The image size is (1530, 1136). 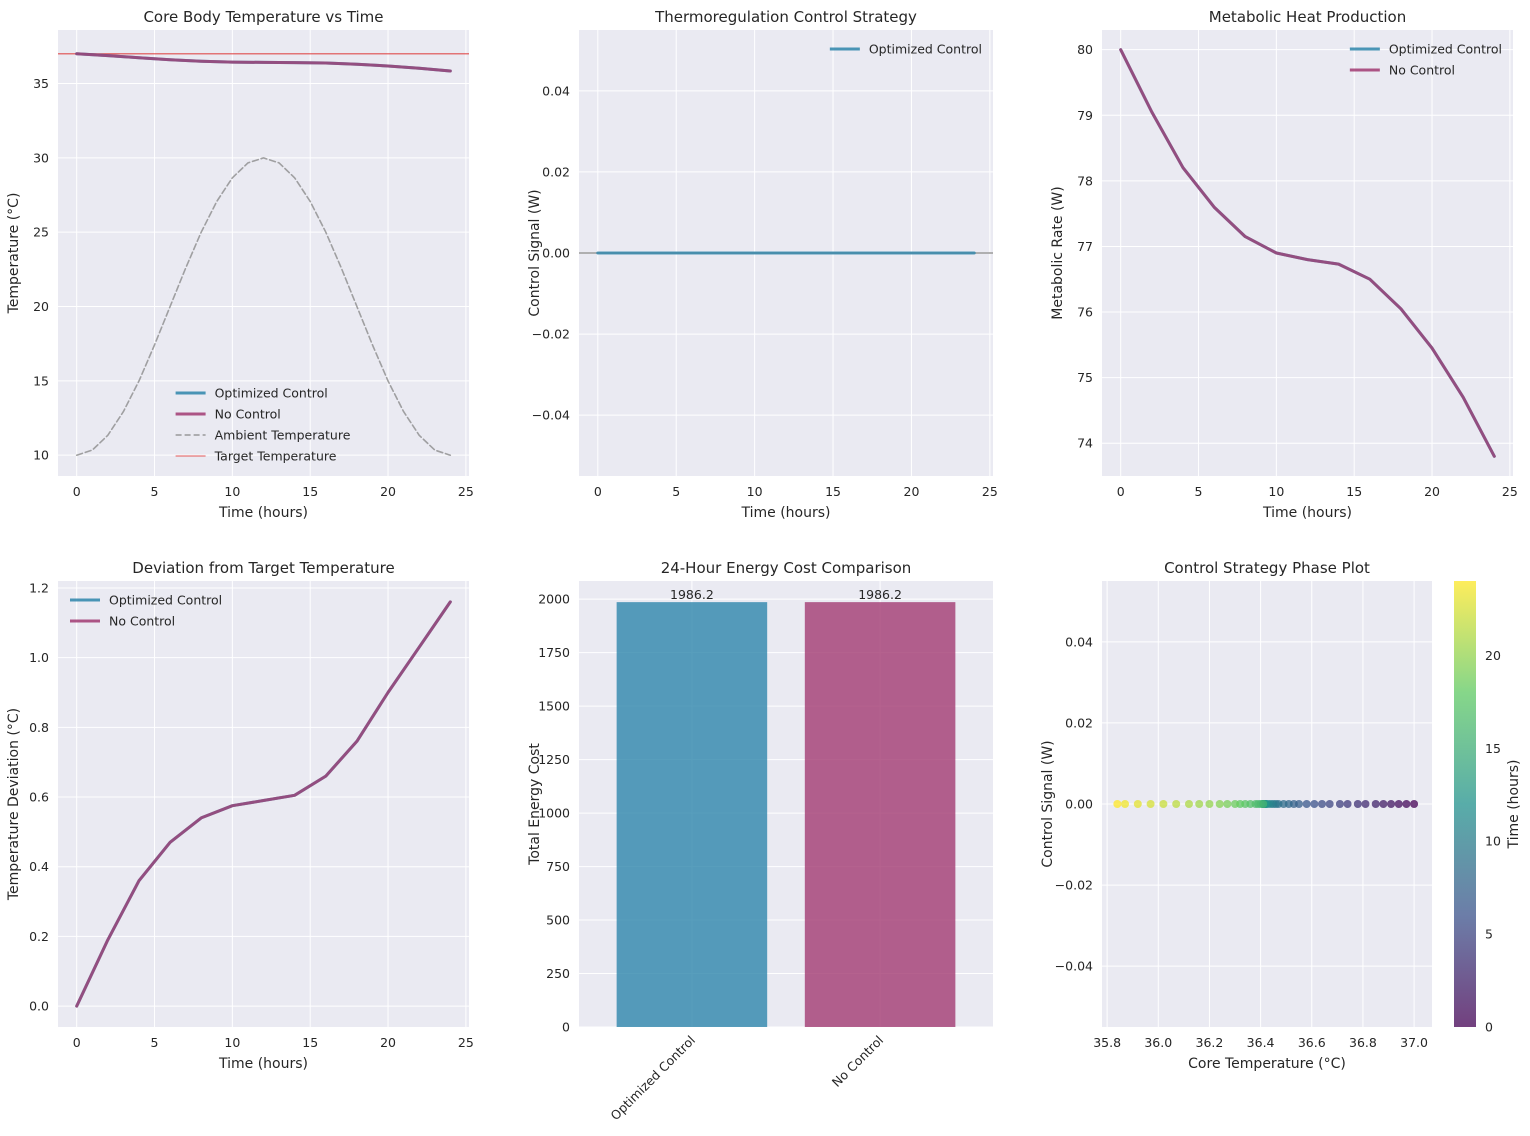 What do you see at coordinates (1267, 1064) in the screenshot?
I see `x-axis-label: Core Temperature (°C)` at bounding box center [1267, 1064].